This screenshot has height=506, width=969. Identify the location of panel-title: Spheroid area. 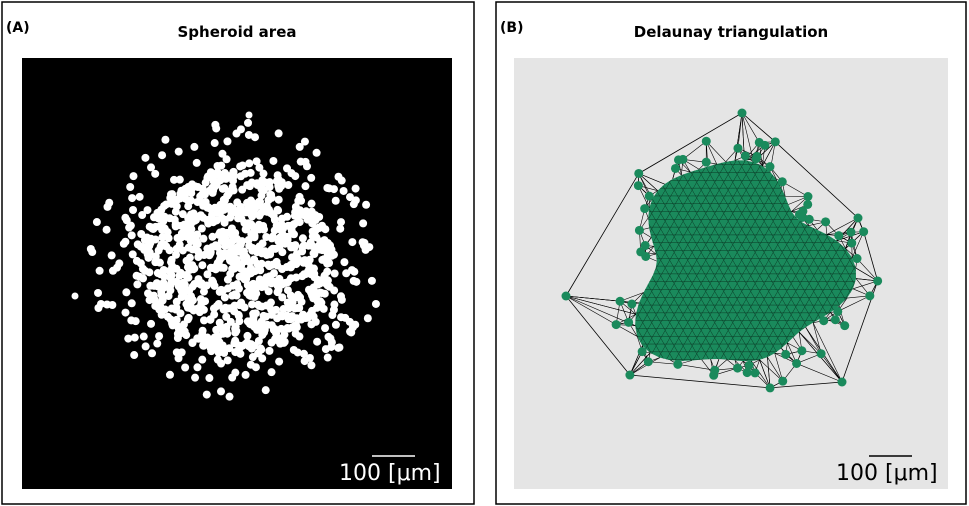
(236, 32).